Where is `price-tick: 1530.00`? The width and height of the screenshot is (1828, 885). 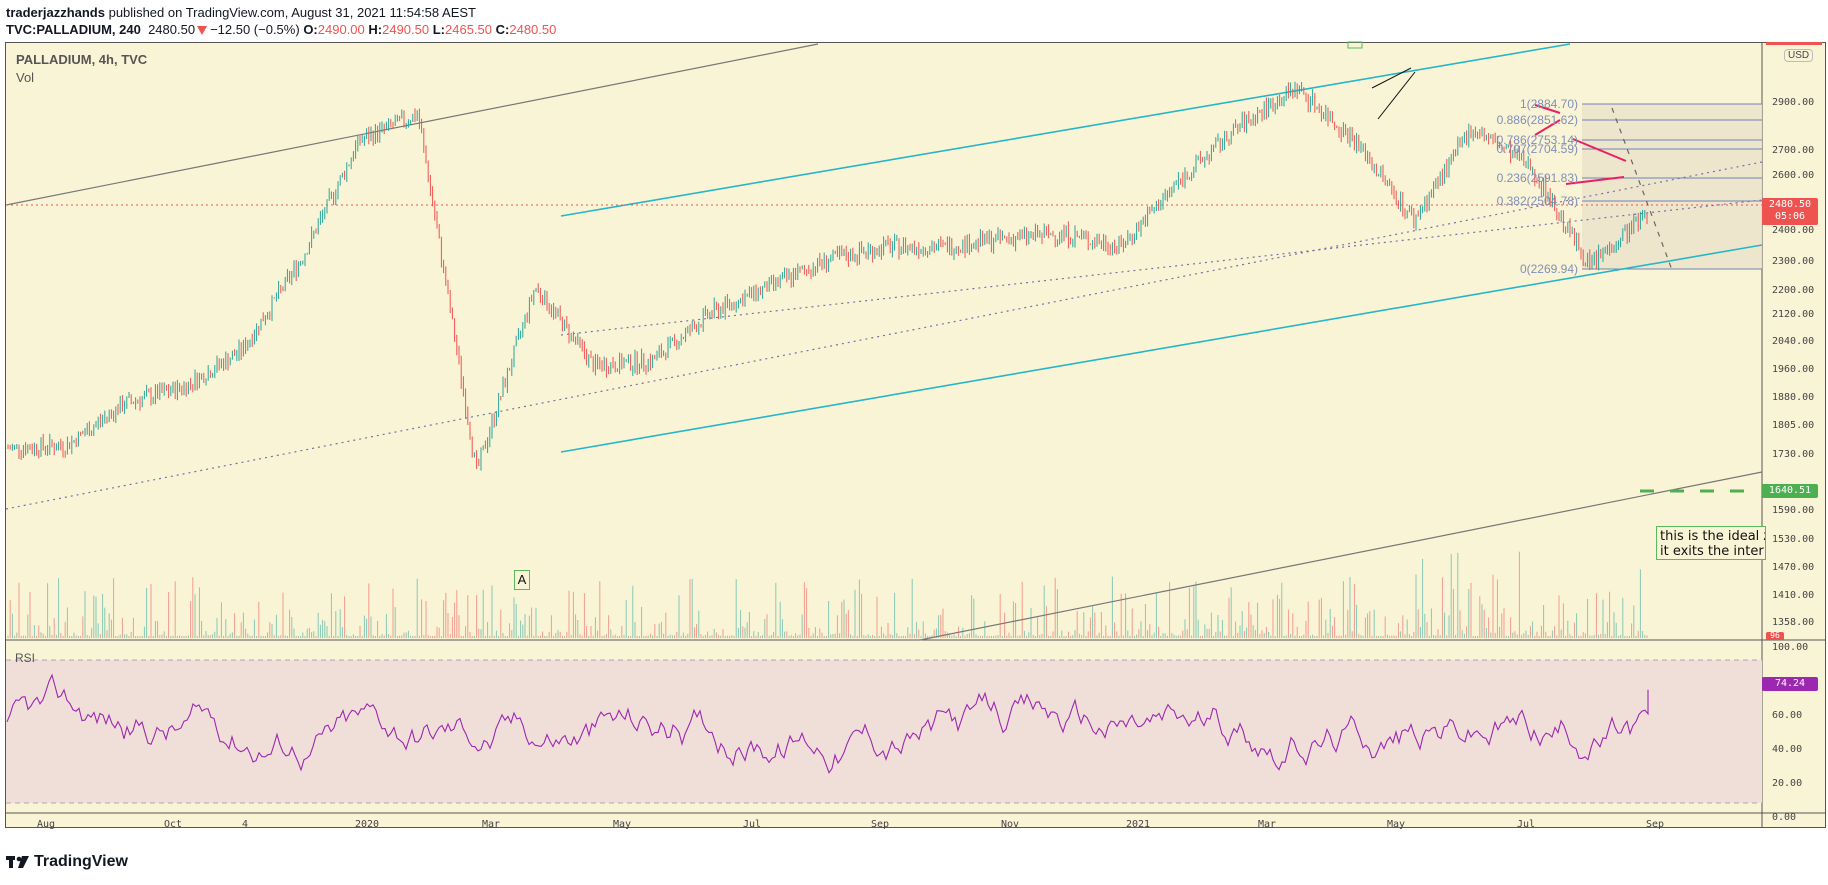 price-tick: 1530.00 is located at coordinates (1793, 539).